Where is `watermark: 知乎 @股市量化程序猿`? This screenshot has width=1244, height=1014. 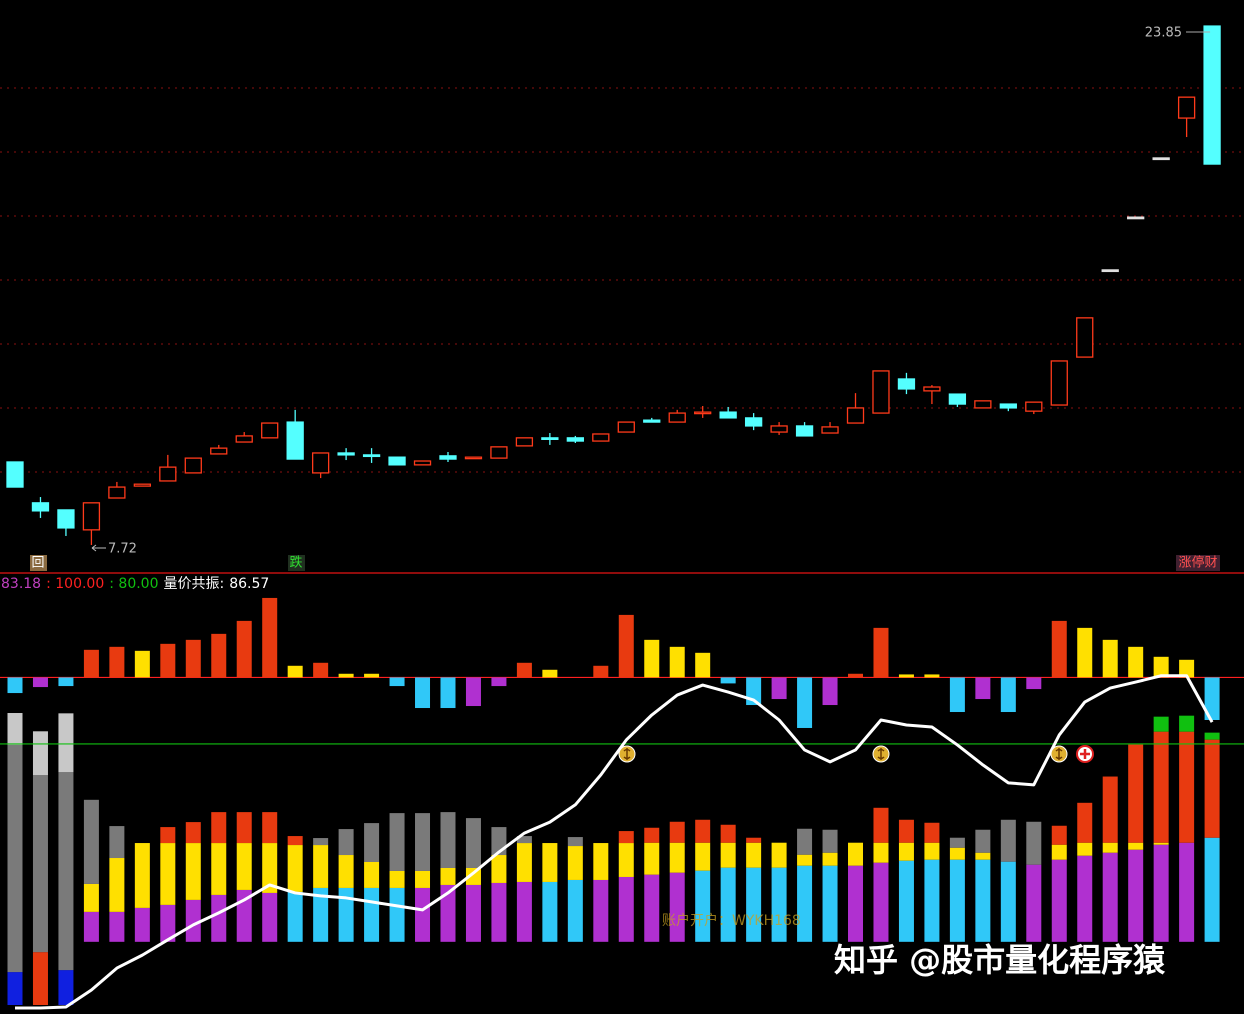 watermark: 知乎 @股市量化程序猿 is located at coordinates (1000, 960).